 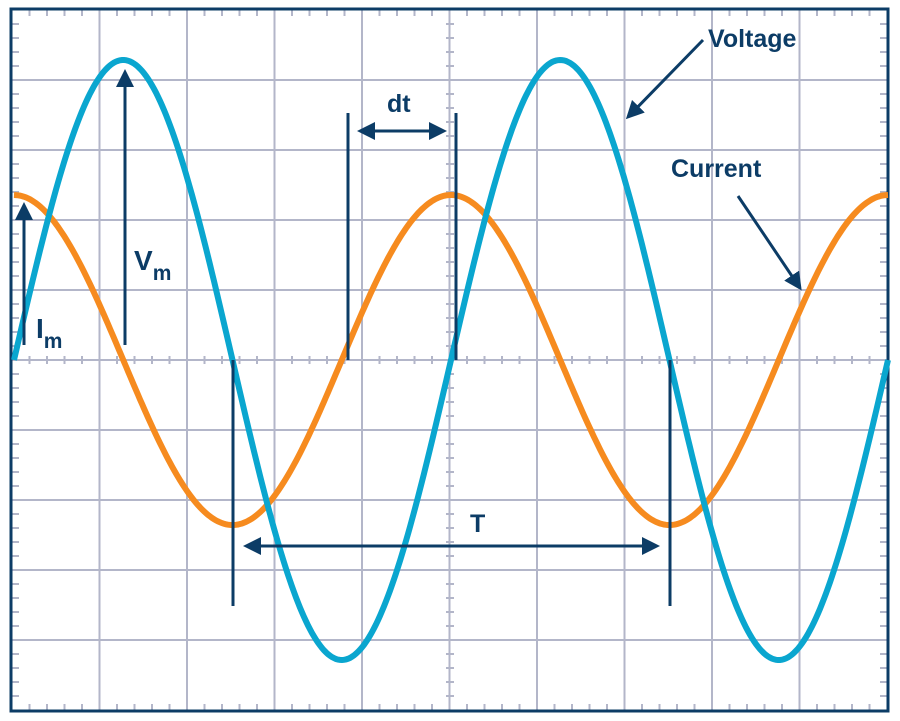 I want to click on vm-label: Vm, so click(x=152, y=265).